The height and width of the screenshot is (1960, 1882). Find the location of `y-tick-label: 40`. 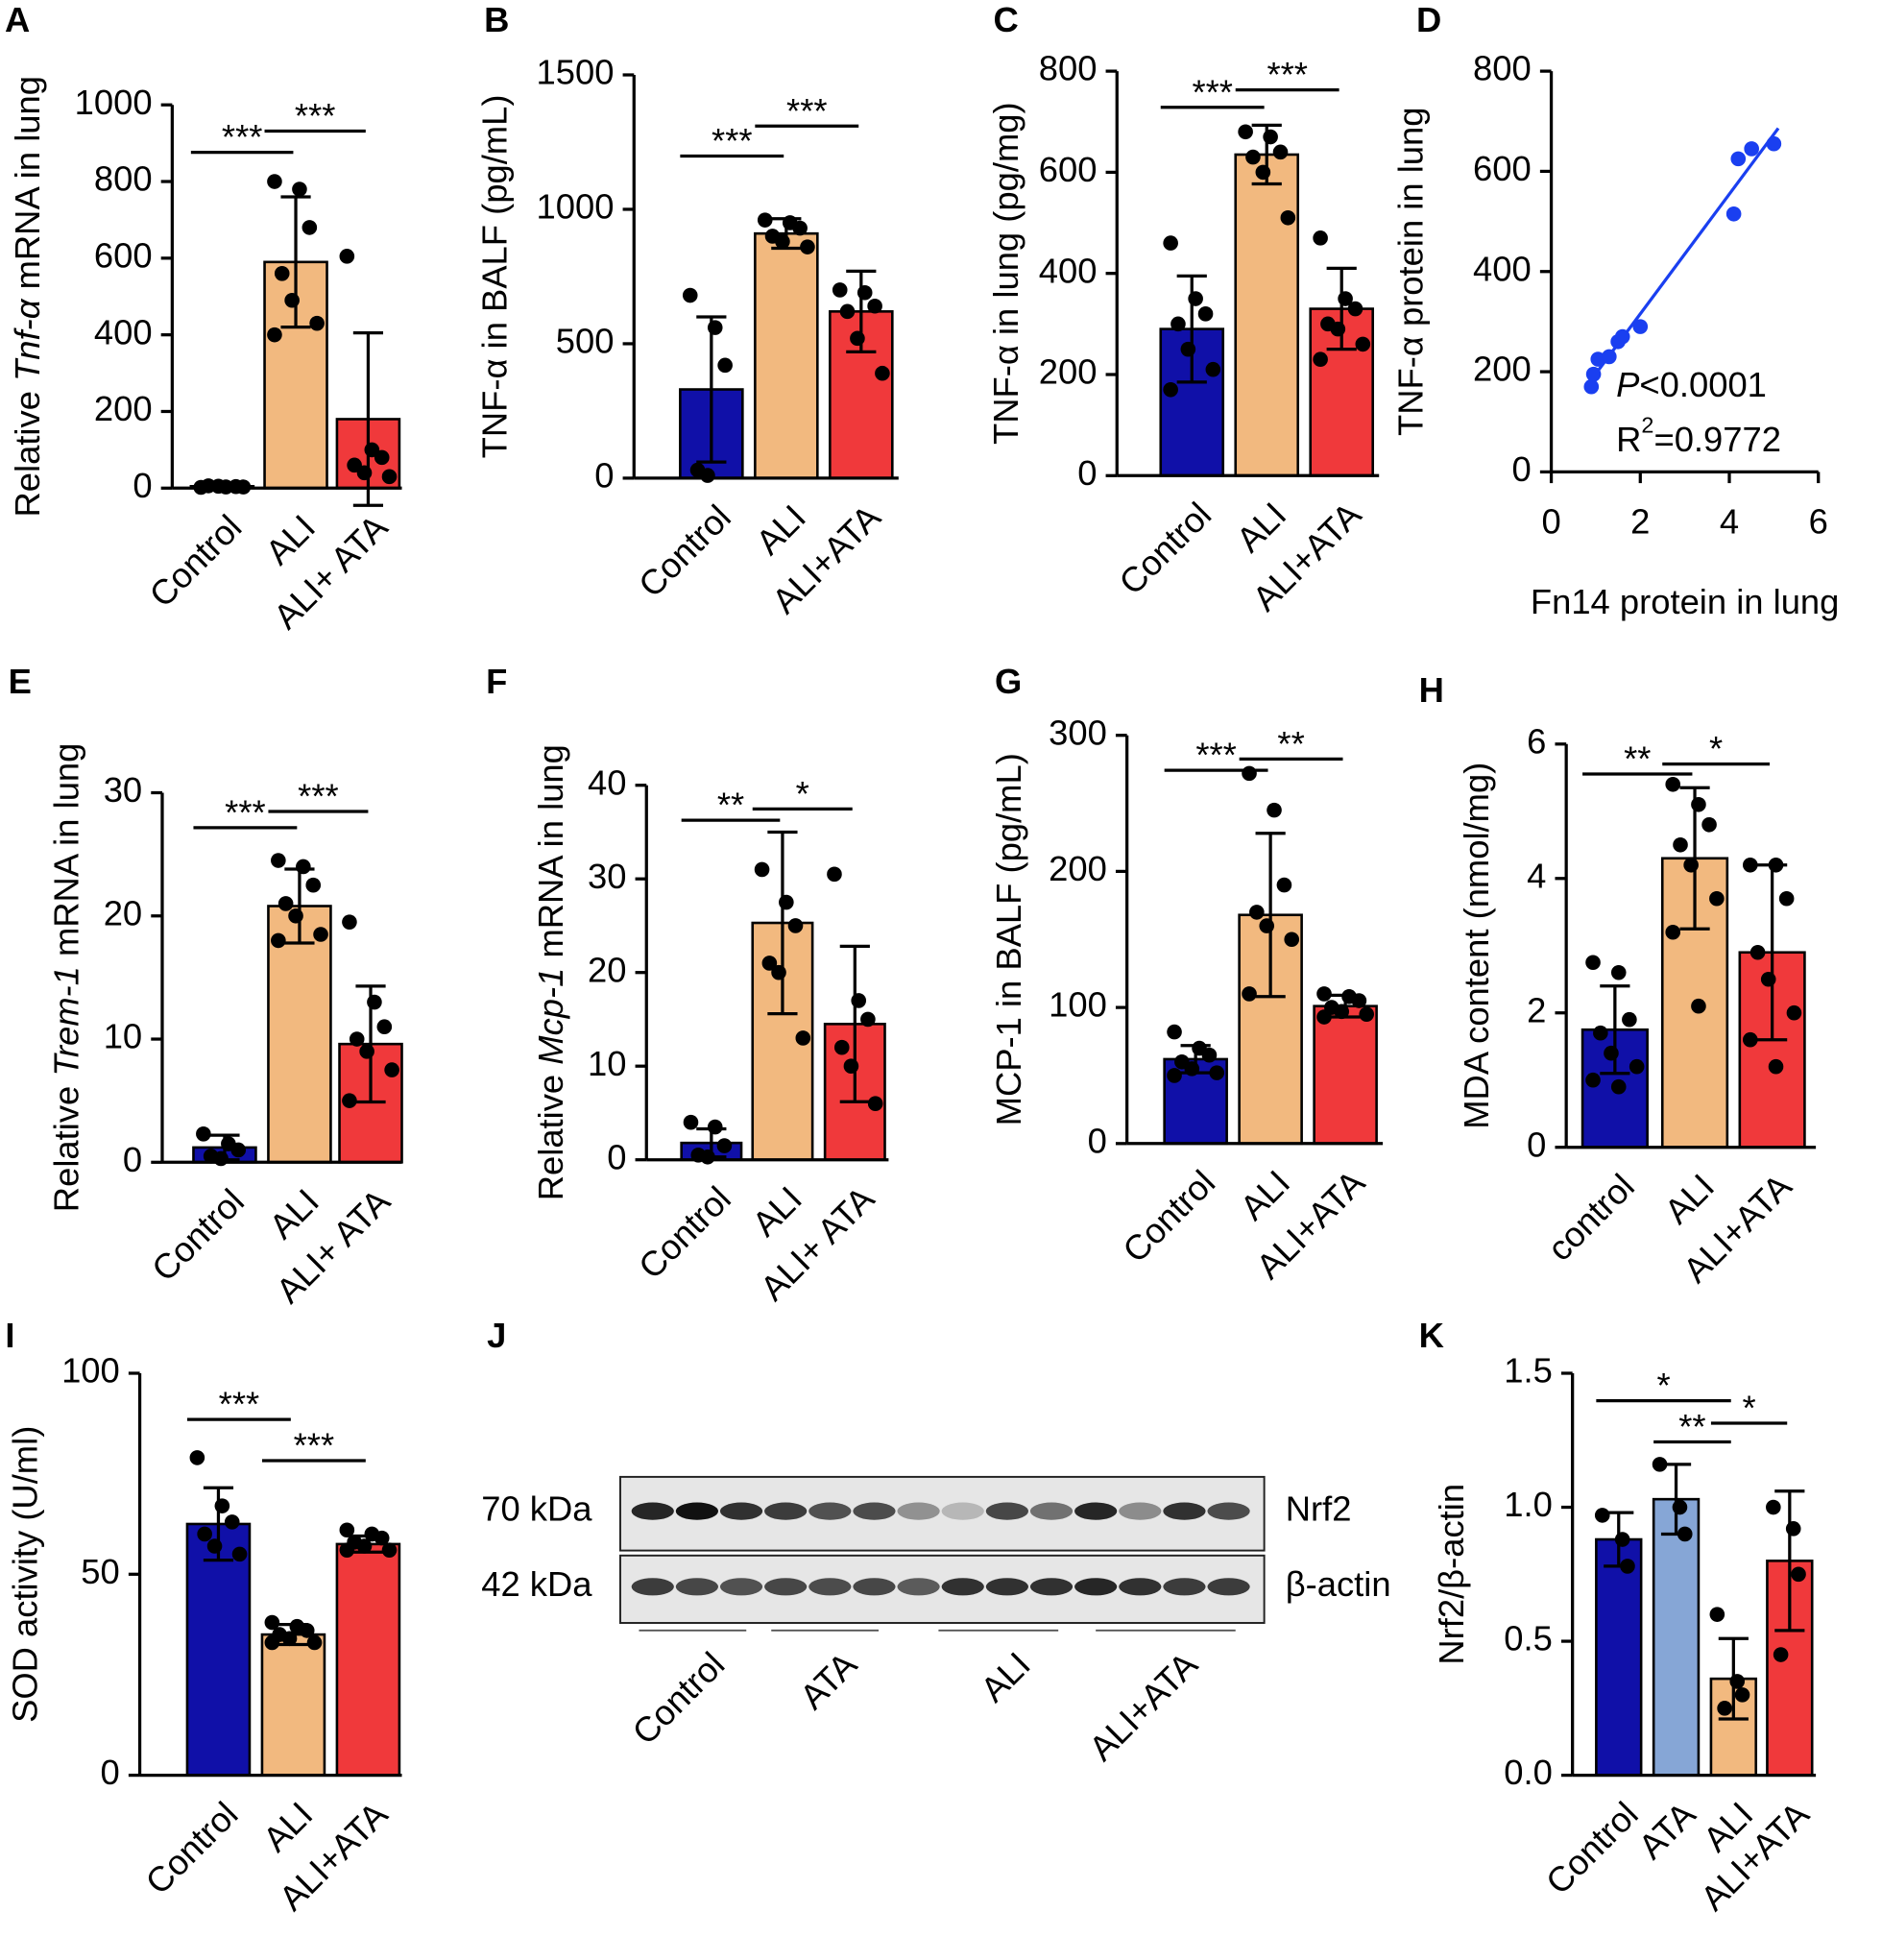

y-tick-label: 40 is located at coordinates (607, 782).